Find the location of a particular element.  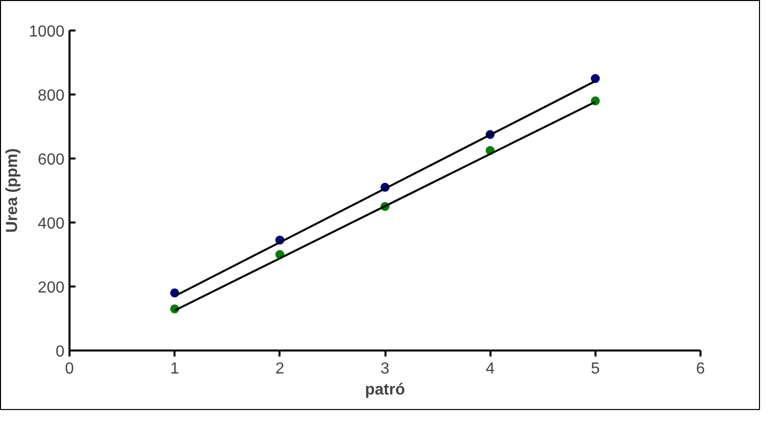

y-tick-label: 400 is located at coordinates (51, 224).